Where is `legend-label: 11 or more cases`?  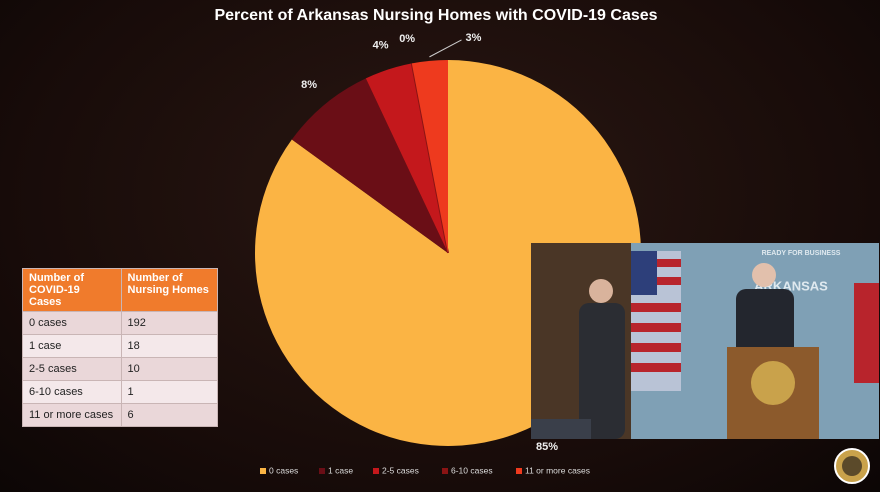 legend-label: 11 or more cases is located at coordinates (557, 470).